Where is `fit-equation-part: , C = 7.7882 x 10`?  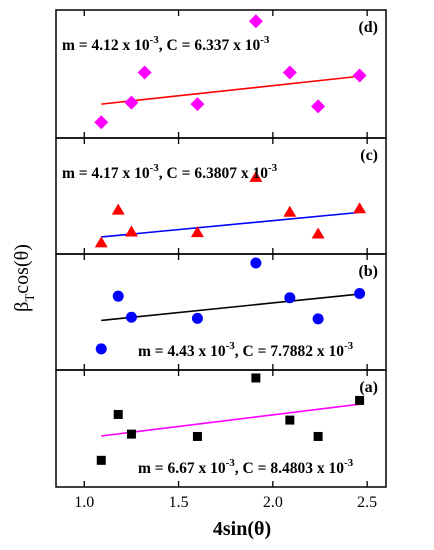
fit-equation-part: , C = 7.7882 x 10 is located at coordinates (289, 351).